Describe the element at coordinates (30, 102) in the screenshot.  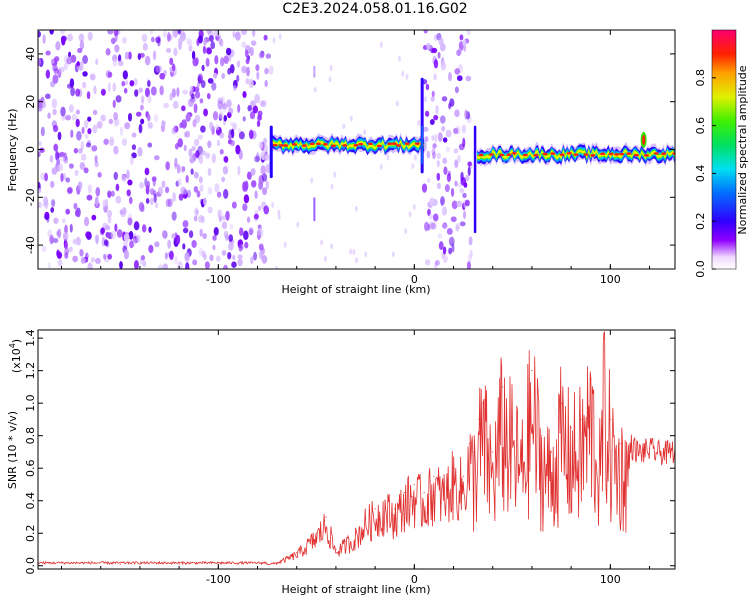
I see `spectrogram-ytick-label: 20` at that location.